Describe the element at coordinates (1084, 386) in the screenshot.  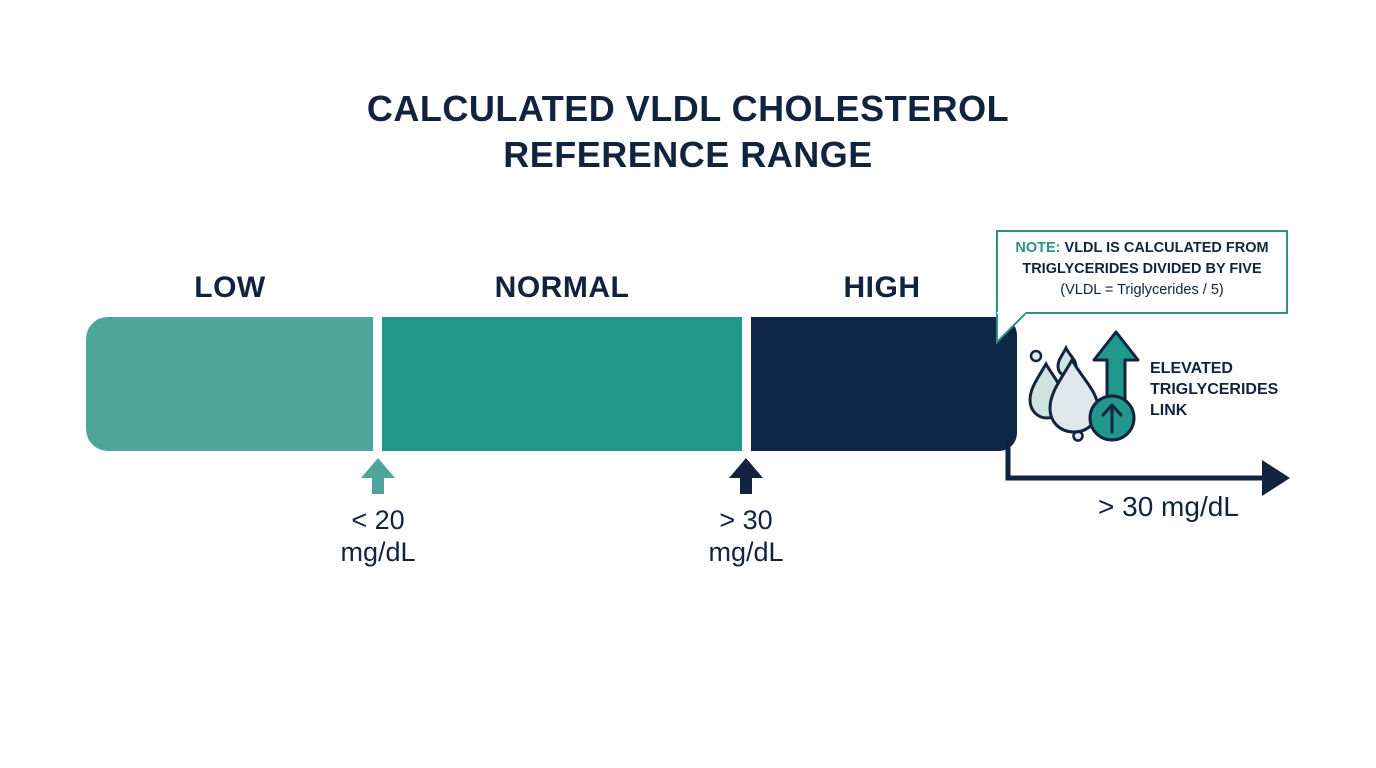
I see `triglyceride-droplets-up-arrow-icon` at that location.